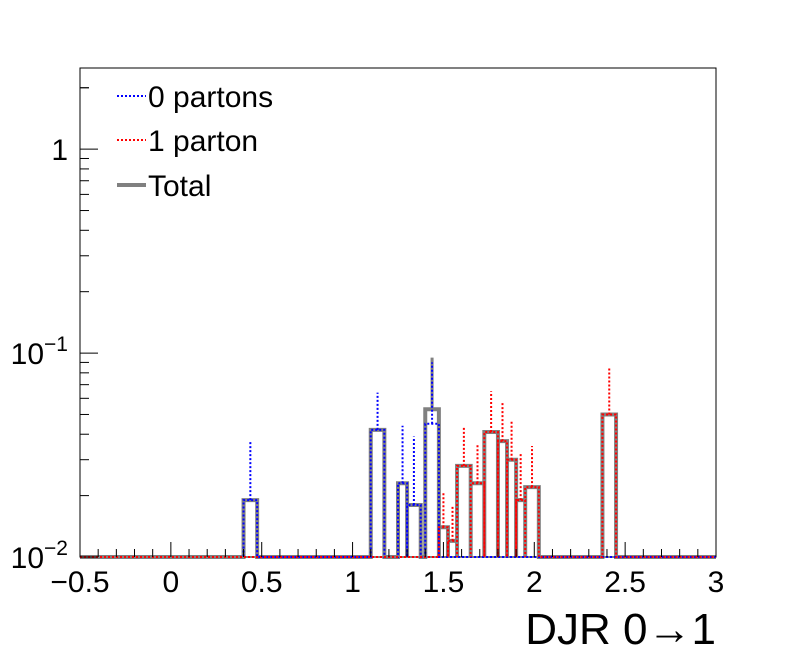 The height and width of the screenshot is (672, 796). I want to click on y-tick-label: 1, so click(59, 150).